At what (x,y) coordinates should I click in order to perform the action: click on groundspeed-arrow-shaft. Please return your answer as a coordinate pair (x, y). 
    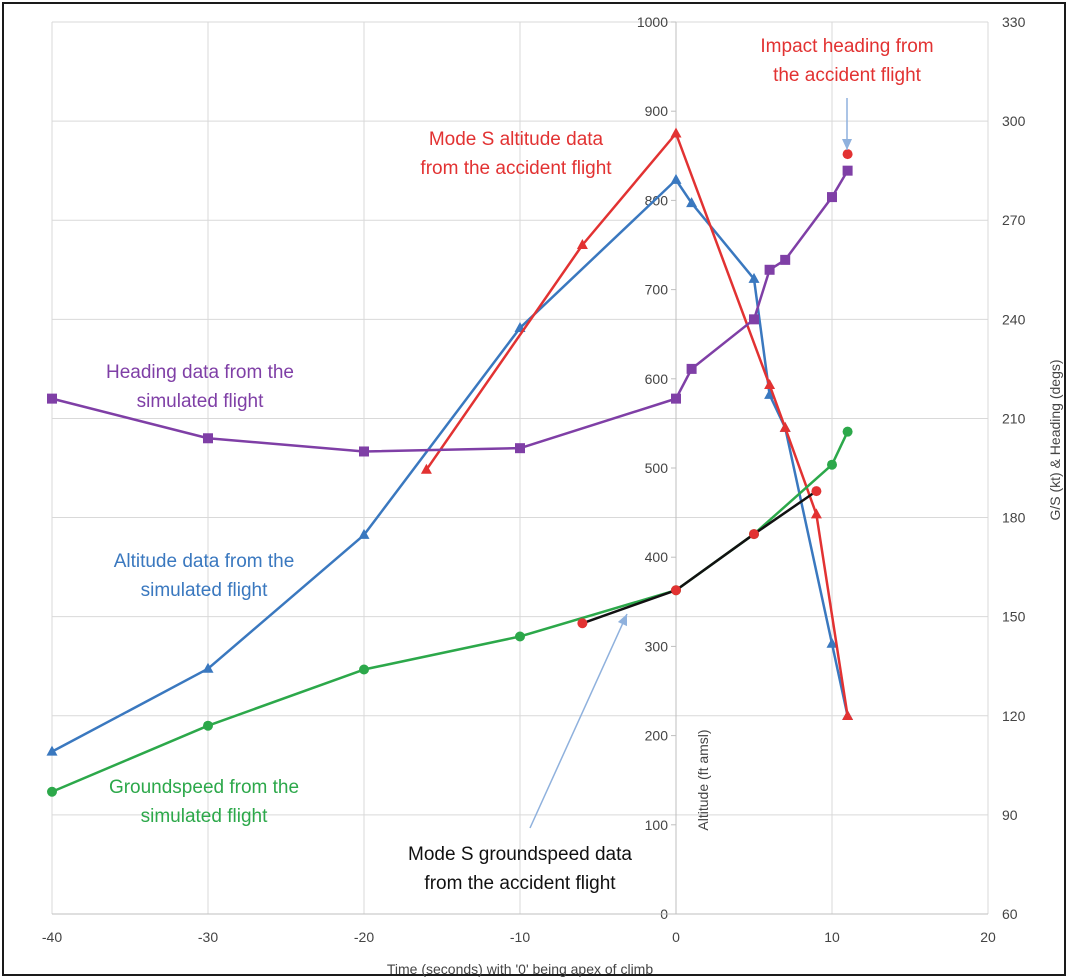
    Looking at the image, I should click on (578, 721).